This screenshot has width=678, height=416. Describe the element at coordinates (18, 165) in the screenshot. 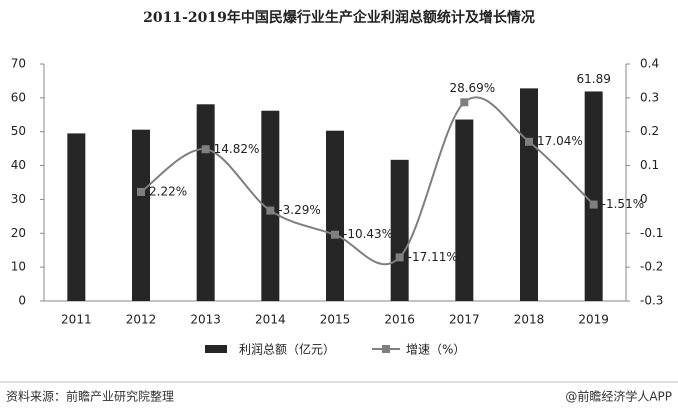

I see `y-tick-label: 40` at that location.